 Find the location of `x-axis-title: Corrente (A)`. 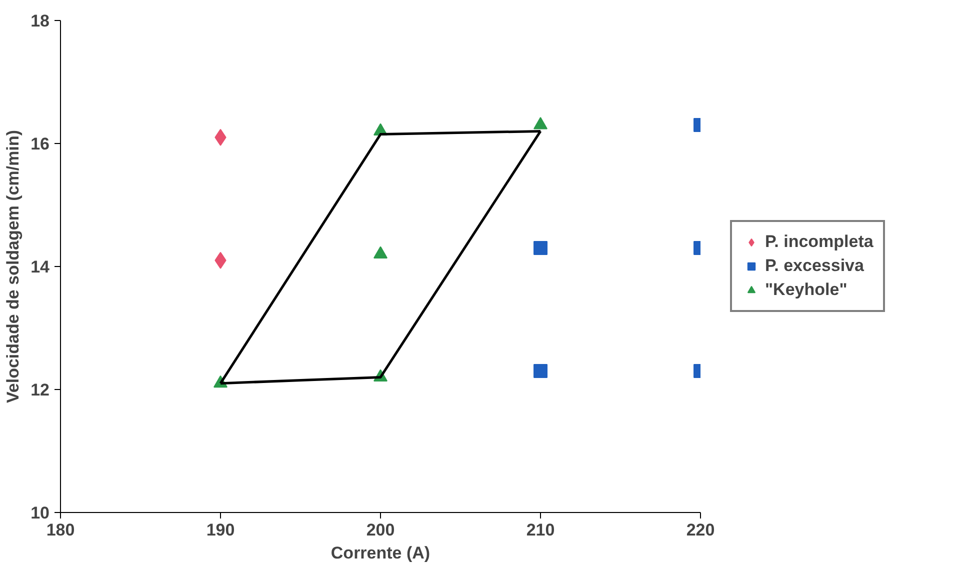

x-axis-title: Corrente (A) is located at coordinates (380, 553).